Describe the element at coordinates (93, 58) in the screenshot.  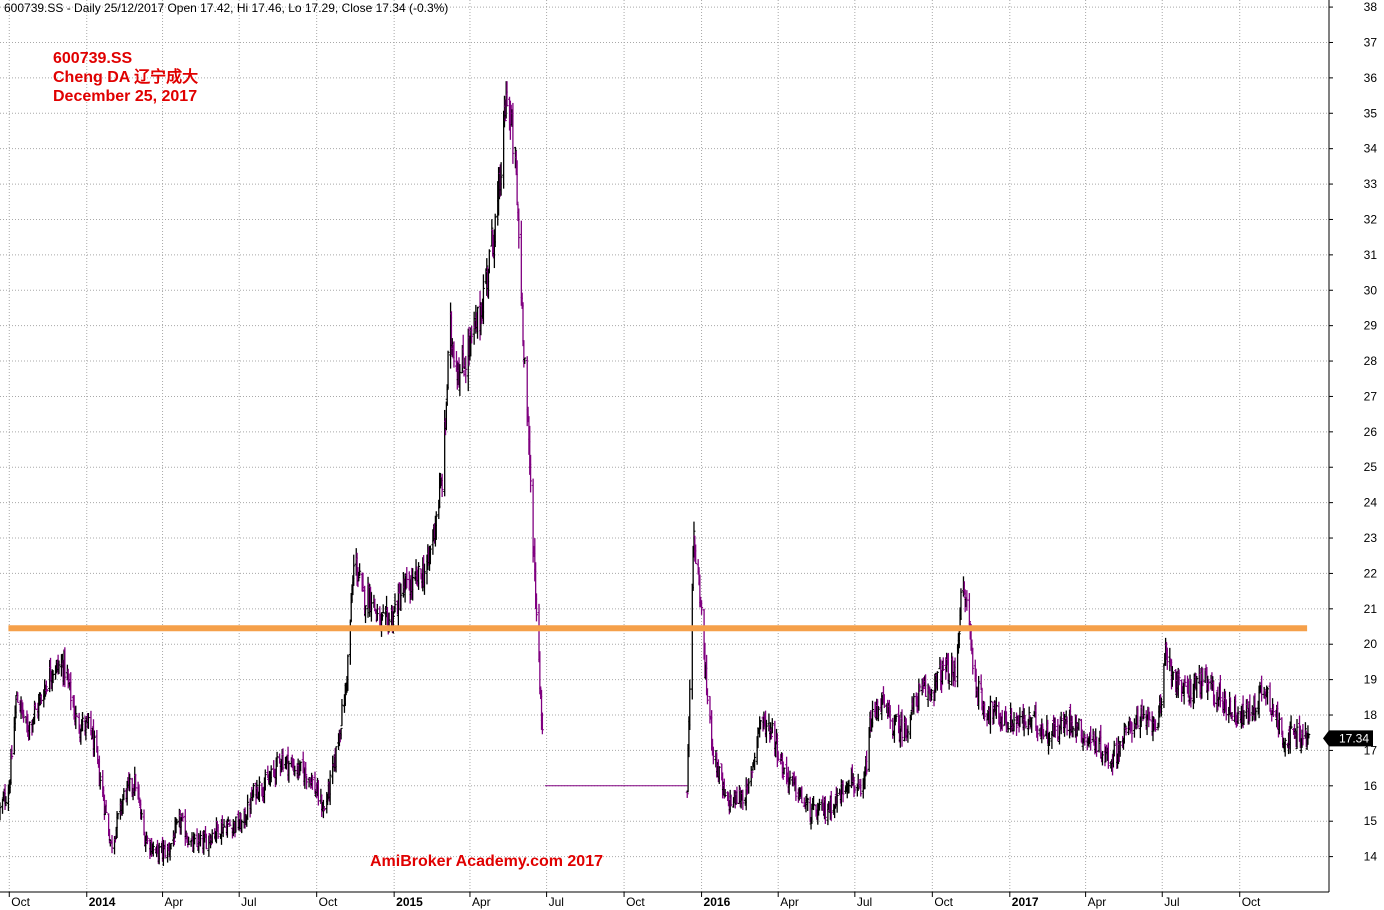
I see `annotation-symbol: 600739.SS` at that location.